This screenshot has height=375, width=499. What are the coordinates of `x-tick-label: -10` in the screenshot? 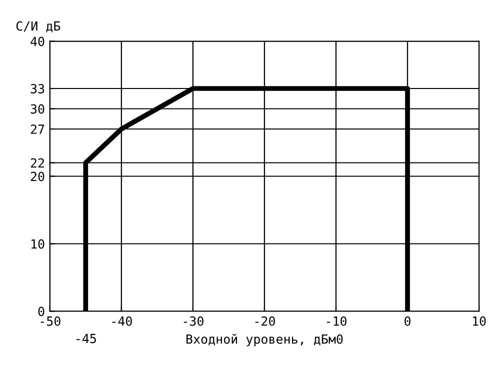 It's located at (336, 321).